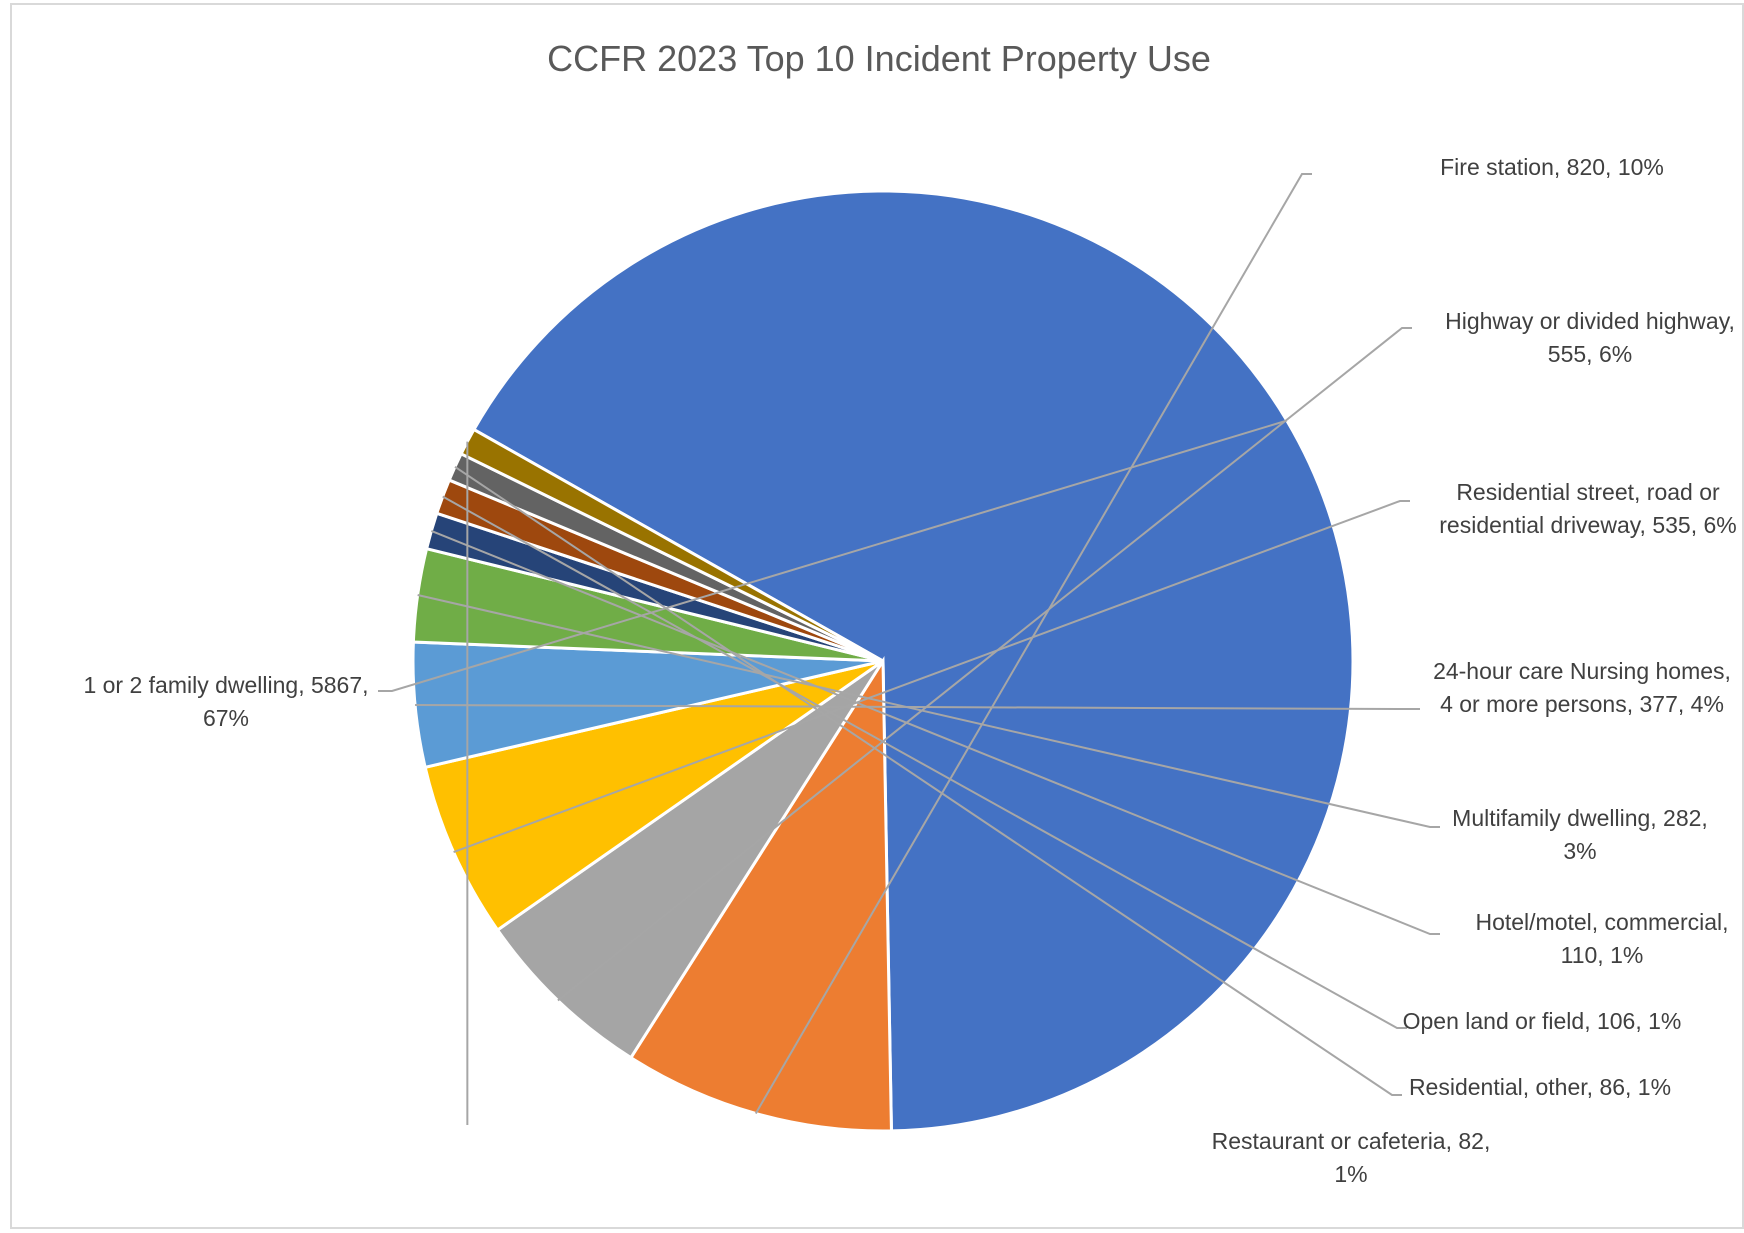  Describe the element at coordinates (1590, 321) in the screenshot. I see `data-label-line: Highway or divided highway,` at that location.